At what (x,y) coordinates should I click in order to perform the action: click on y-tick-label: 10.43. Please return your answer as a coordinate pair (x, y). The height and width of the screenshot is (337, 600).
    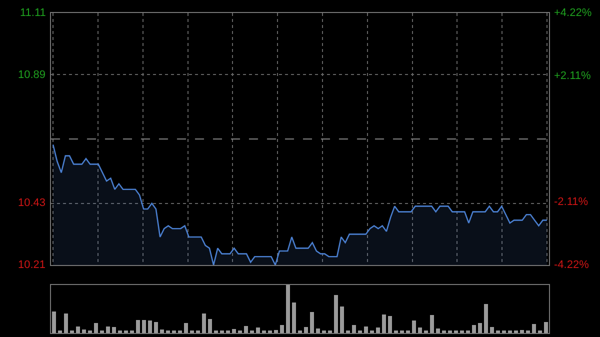
    Looking at the image, I should click on (32, 203).